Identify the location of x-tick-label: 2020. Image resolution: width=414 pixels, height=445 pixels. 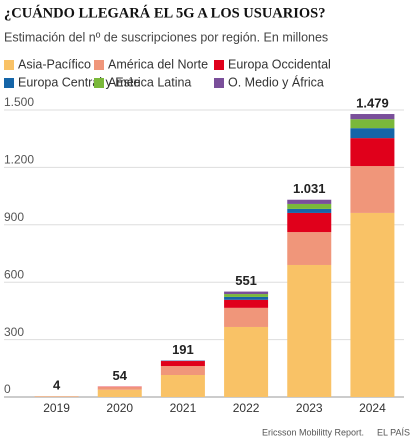
(119, 408).